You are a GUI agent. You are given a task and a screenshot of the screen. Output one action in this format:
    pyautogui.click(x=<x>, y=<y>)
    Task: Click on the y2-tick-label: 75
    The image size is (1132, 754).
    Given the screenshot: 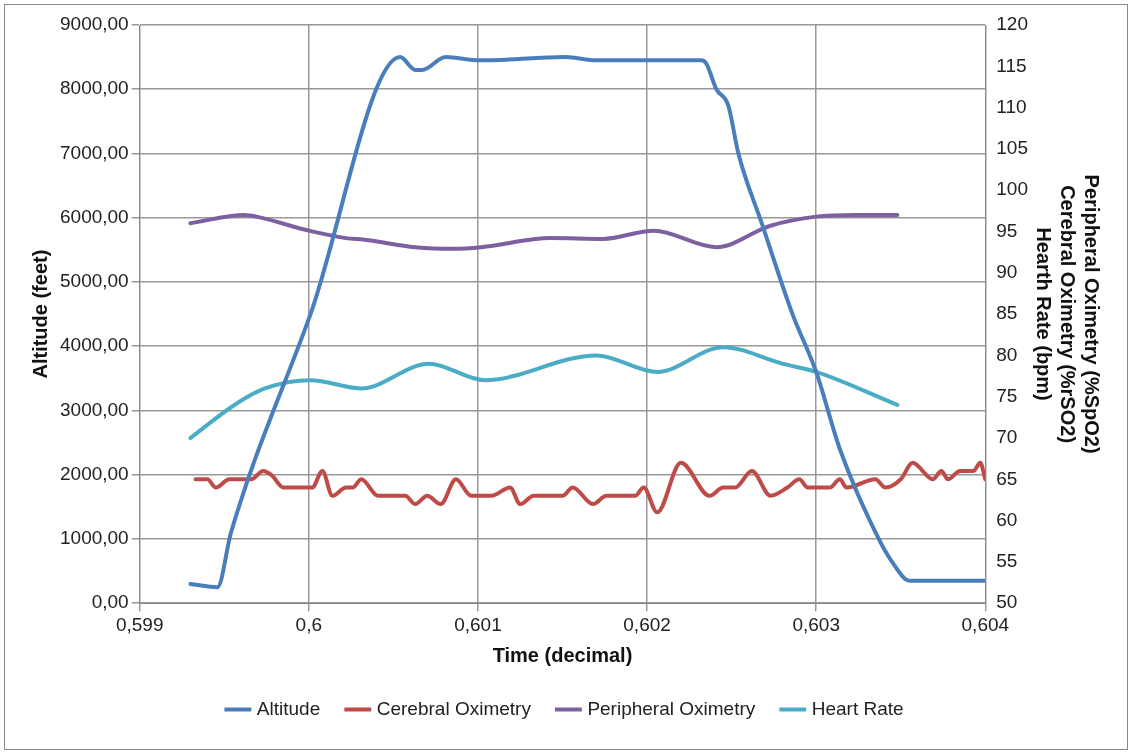 What is the action you would take?
    pyautogui.click(x=1007, y=395)
    